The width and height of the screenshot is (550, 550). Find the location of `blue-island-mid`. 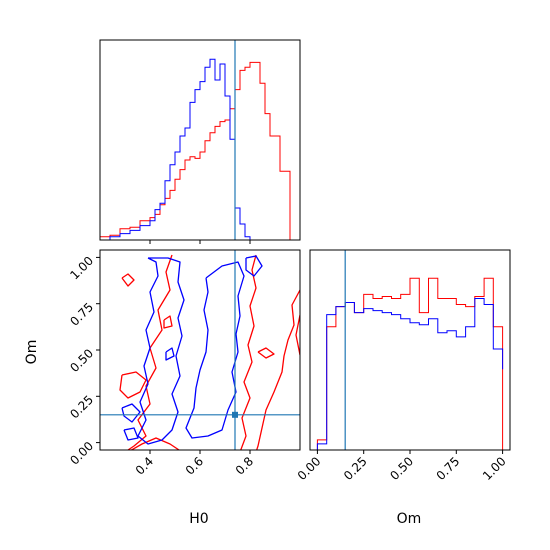

blue-island-mid is located at coordinates (170, 354).